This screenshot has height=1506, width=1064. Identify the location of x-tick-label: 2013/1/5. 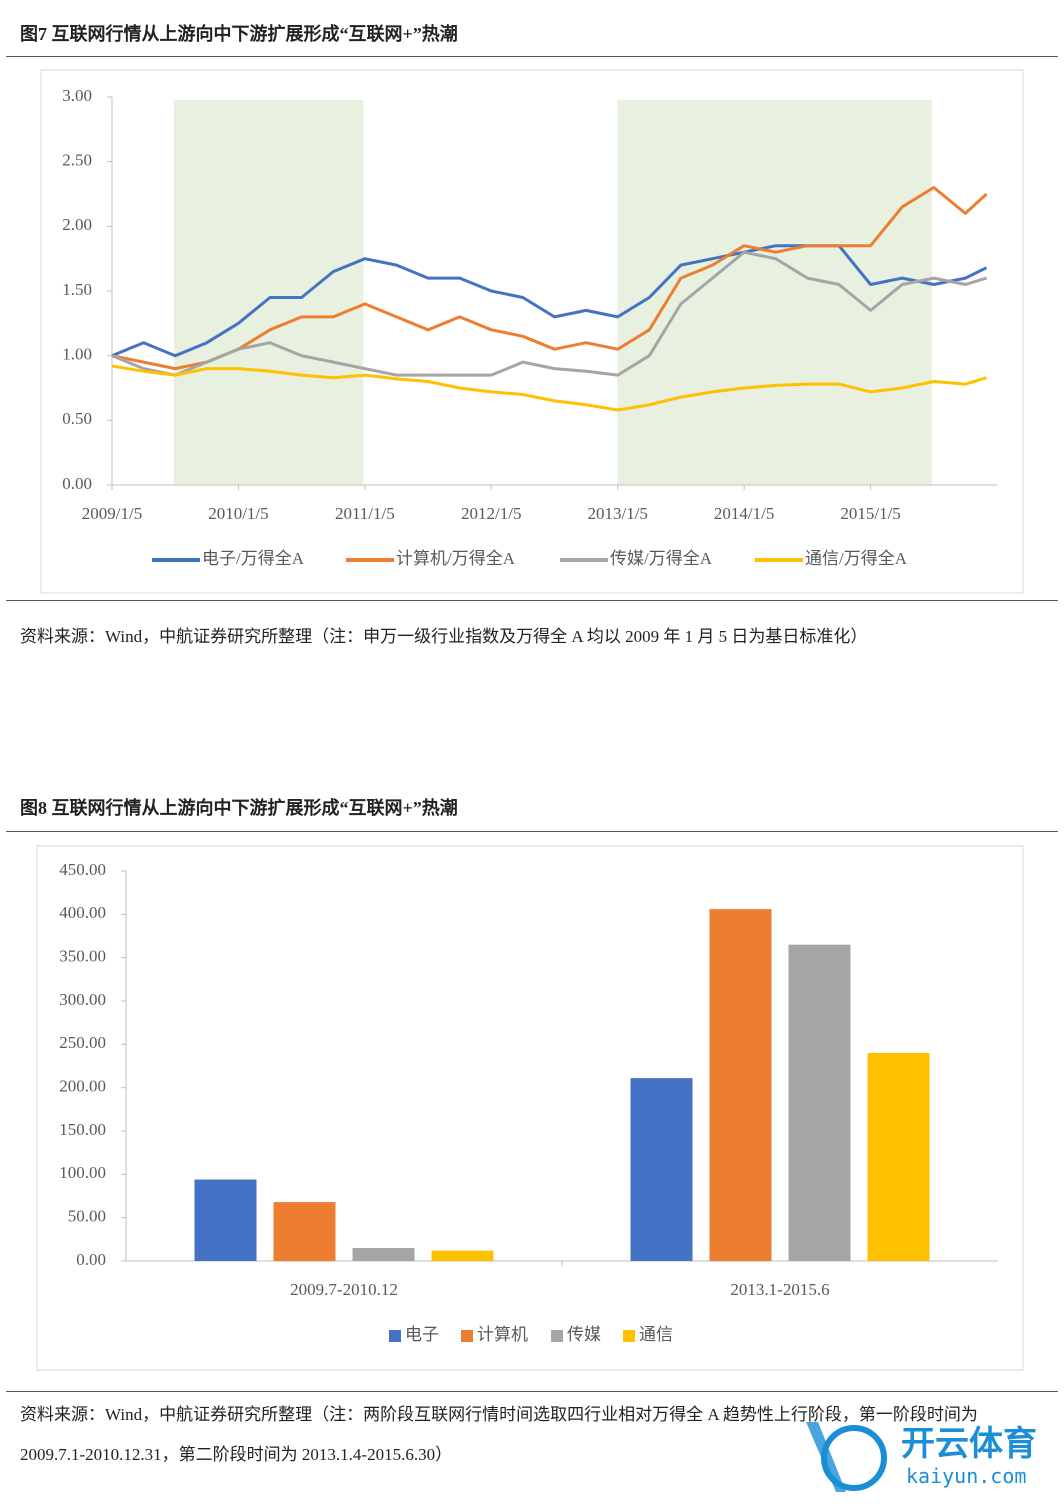
(617, 513).